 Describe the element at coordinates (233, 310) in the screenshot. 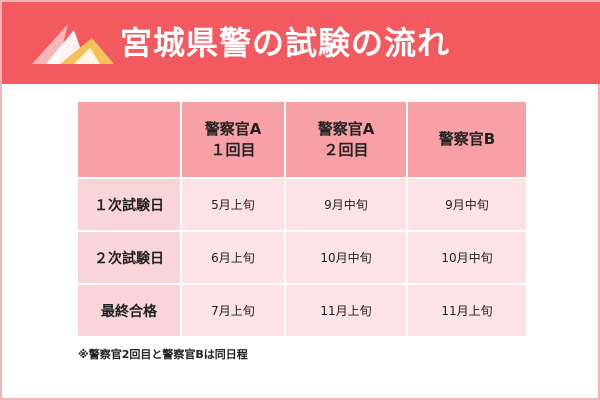

I see `table-cell: 7月上旬` at that location.